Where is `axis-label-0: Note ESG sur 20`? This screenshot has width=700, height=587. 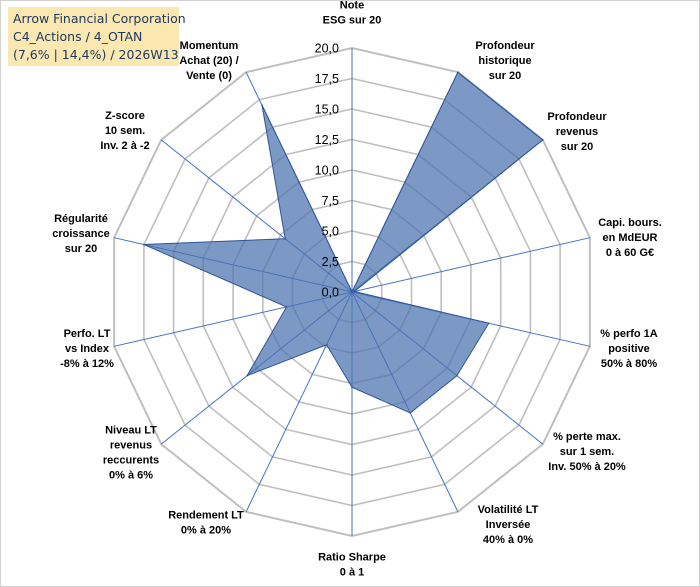
axis-label-0: Note ESG sur 20 is located at coordinates (352, 13).